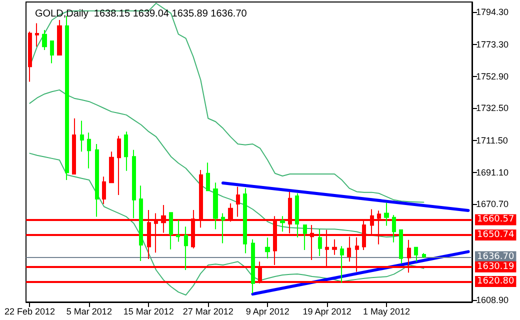 The image size is (520, 320). I want to click on y-tick-label: 1608.90, so click(492, 299).